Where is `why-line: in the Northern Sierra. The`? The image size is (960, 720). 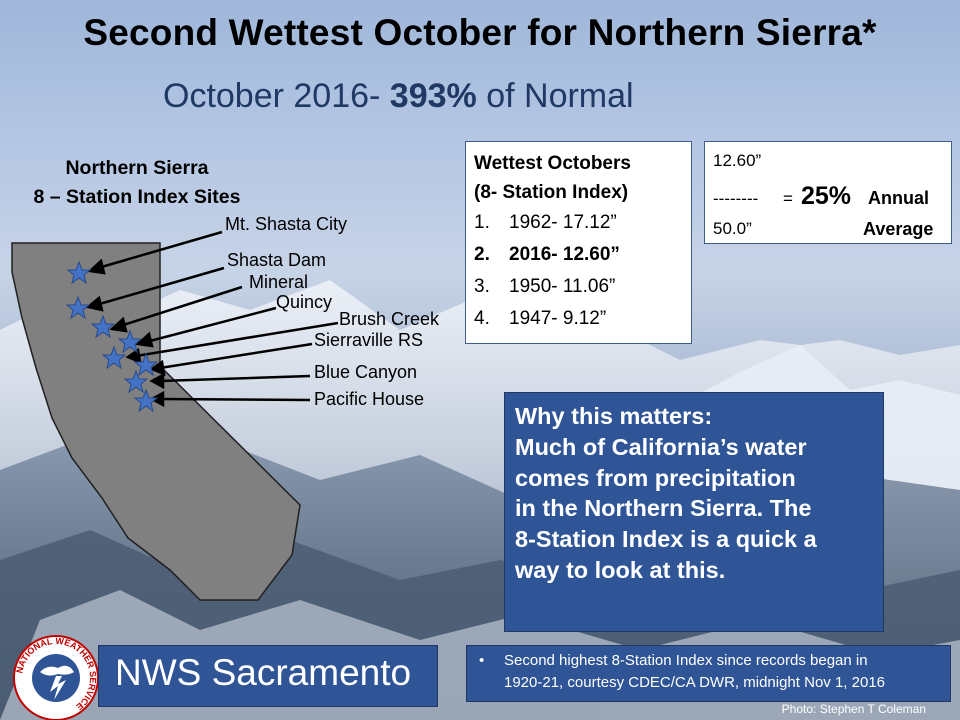 why-line: in the Northern Sierra. The is located at coordinates (663, 508).